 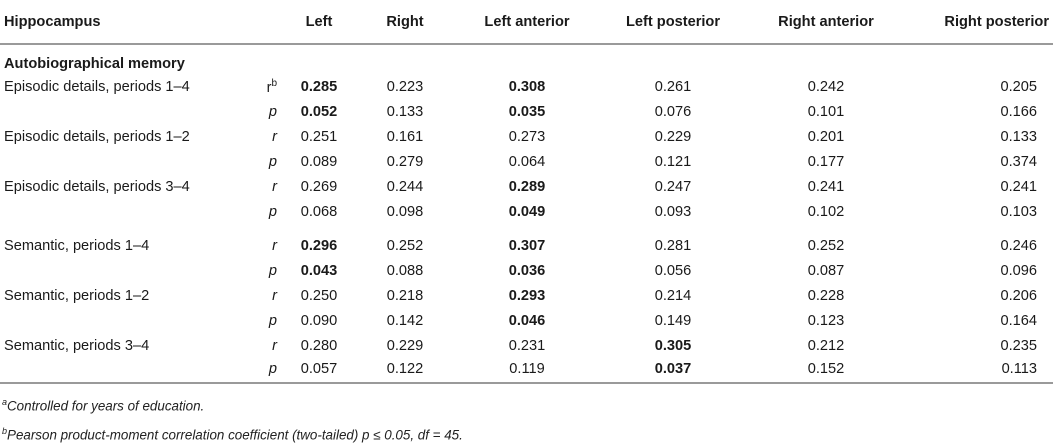 I want to click on cell-left: 0.269, so click(x=319, y=186).